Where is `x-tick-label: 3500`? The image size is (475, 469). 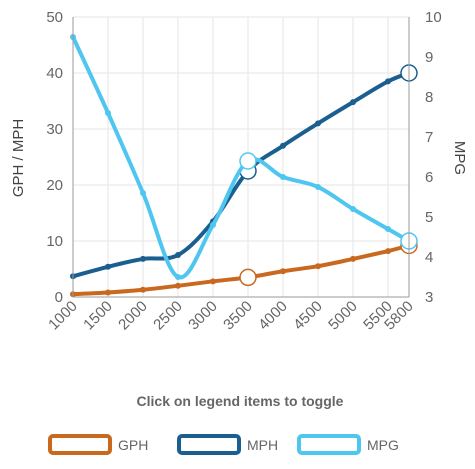 x-tick-label: 3500 is located at coordinates (238, 316).